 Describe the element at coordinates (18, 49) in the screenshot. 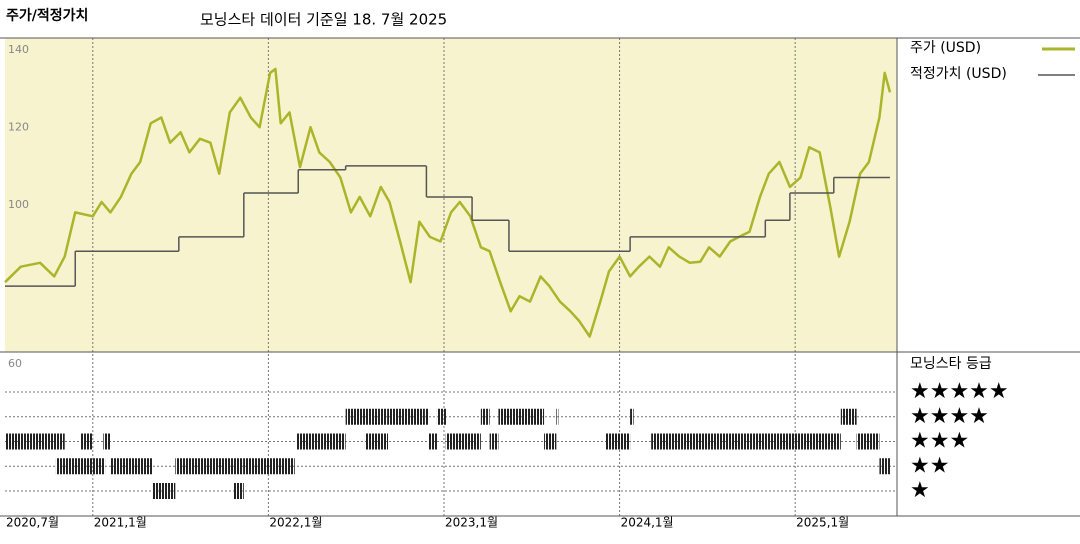

I see `y-tick-label: 140` at that location.